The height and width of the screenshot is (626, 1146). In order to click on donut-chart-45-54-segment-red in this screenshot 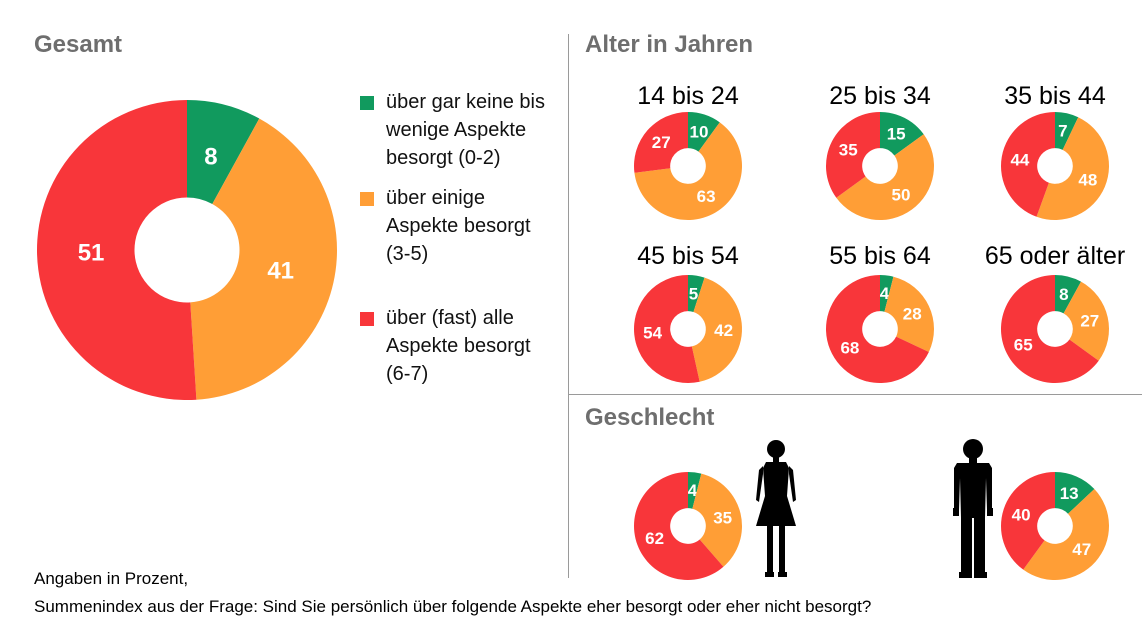, I will do `click(667, 329)`.